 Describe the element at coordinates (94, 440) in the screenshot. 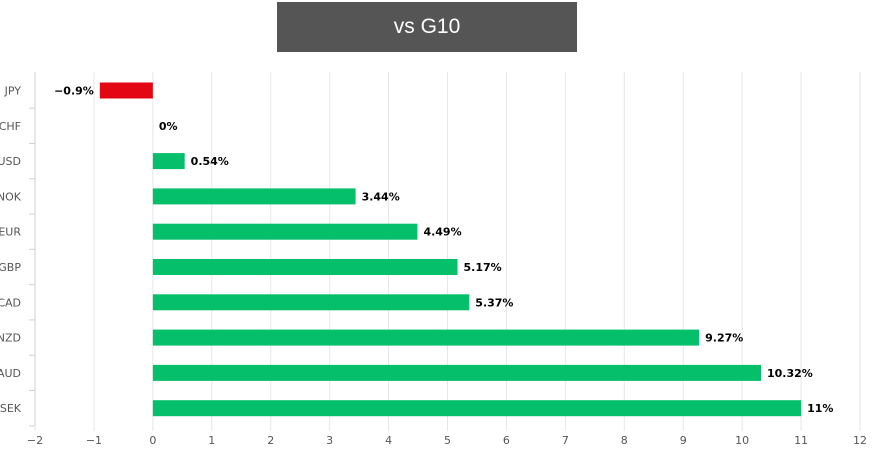

I see `x-tick-label: −1` at that location.